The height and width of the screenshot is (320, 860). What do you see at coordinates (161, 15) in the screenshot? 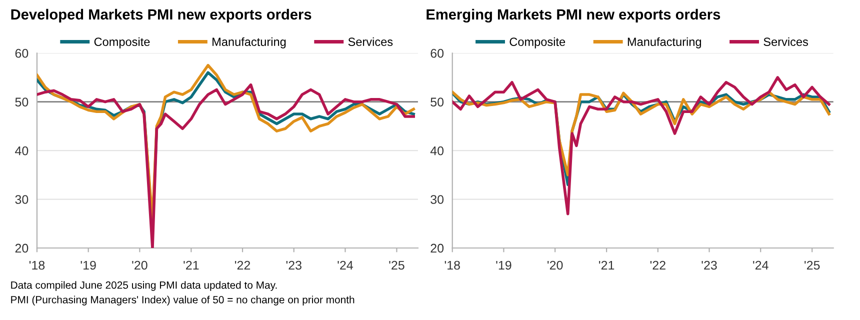
I see `chart-title: Developed Markets PMI new exports orders` at bounding box center [161, 15].